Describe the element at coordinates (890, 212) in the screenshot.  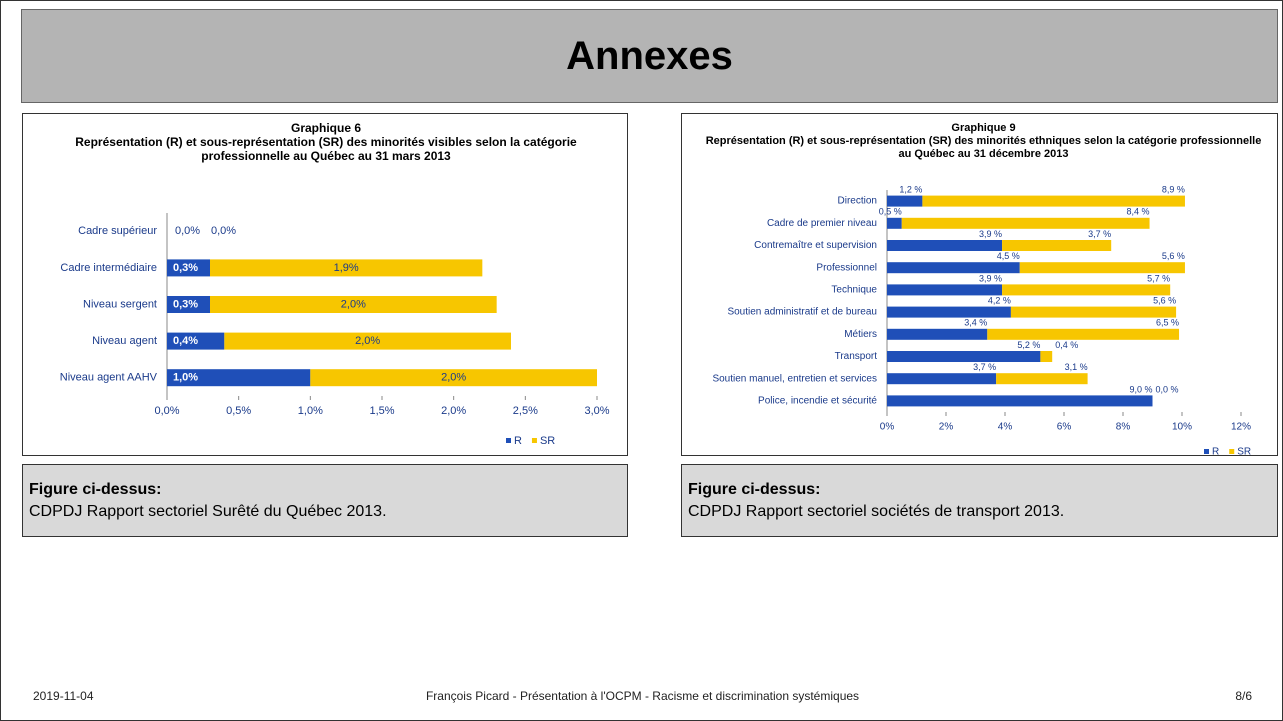
I see `value-label: 0,5 %` at that location.